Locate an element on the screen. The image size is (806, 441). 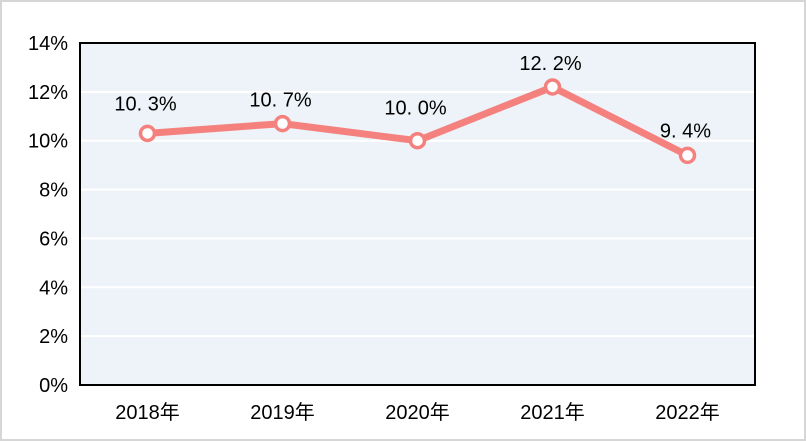
y-axis-tick-label: 2% is located at coordinates (53, 337).